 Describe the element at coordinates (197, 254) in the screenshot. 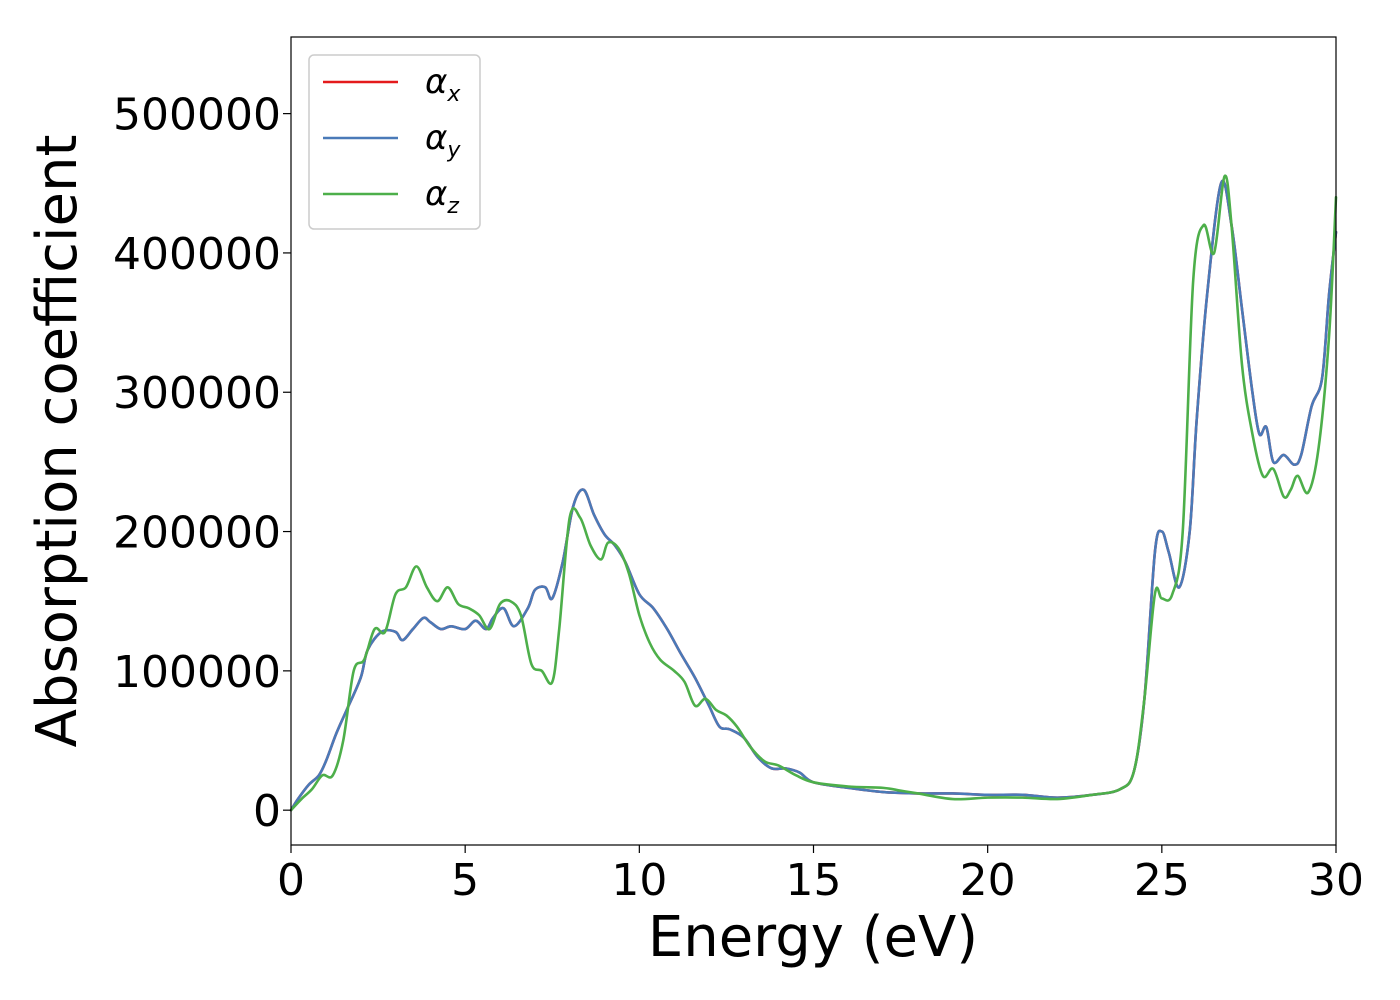

I see `y-tick-label: 400000` at that location.